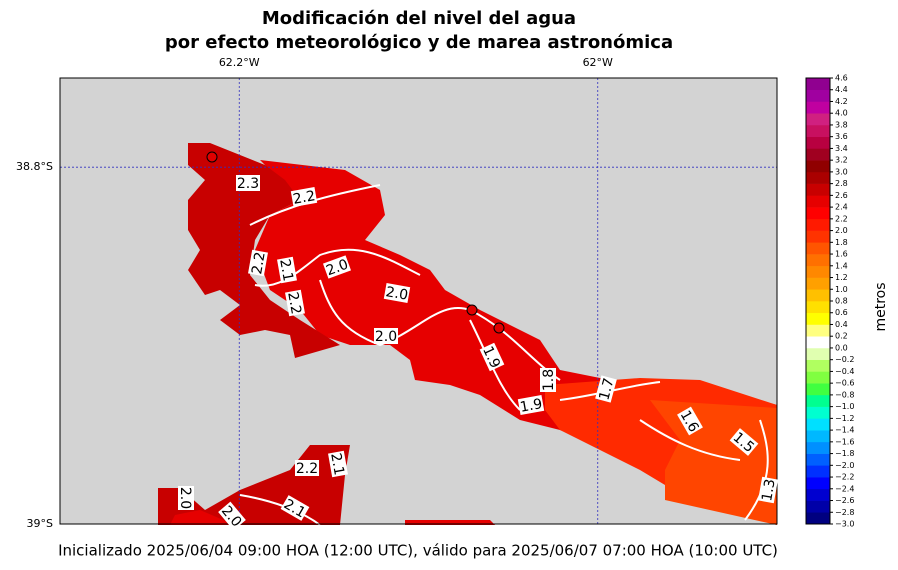 Image resolution: width=898 pixels, height=570 pixels. I want to click on colorbar-tick-label: 1.2, so click(841, 277).